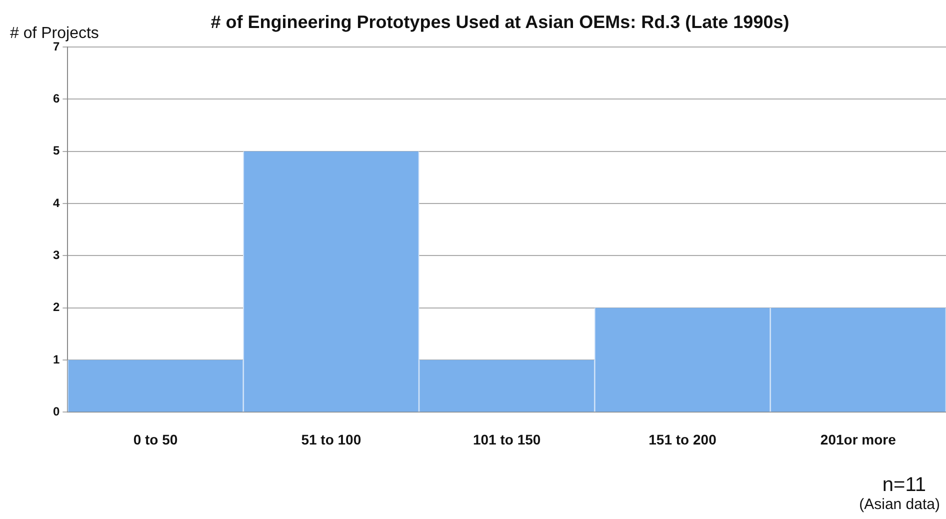 The image size is (946, 519). I want to click on y-tick-label: 0, so click(56, 411).